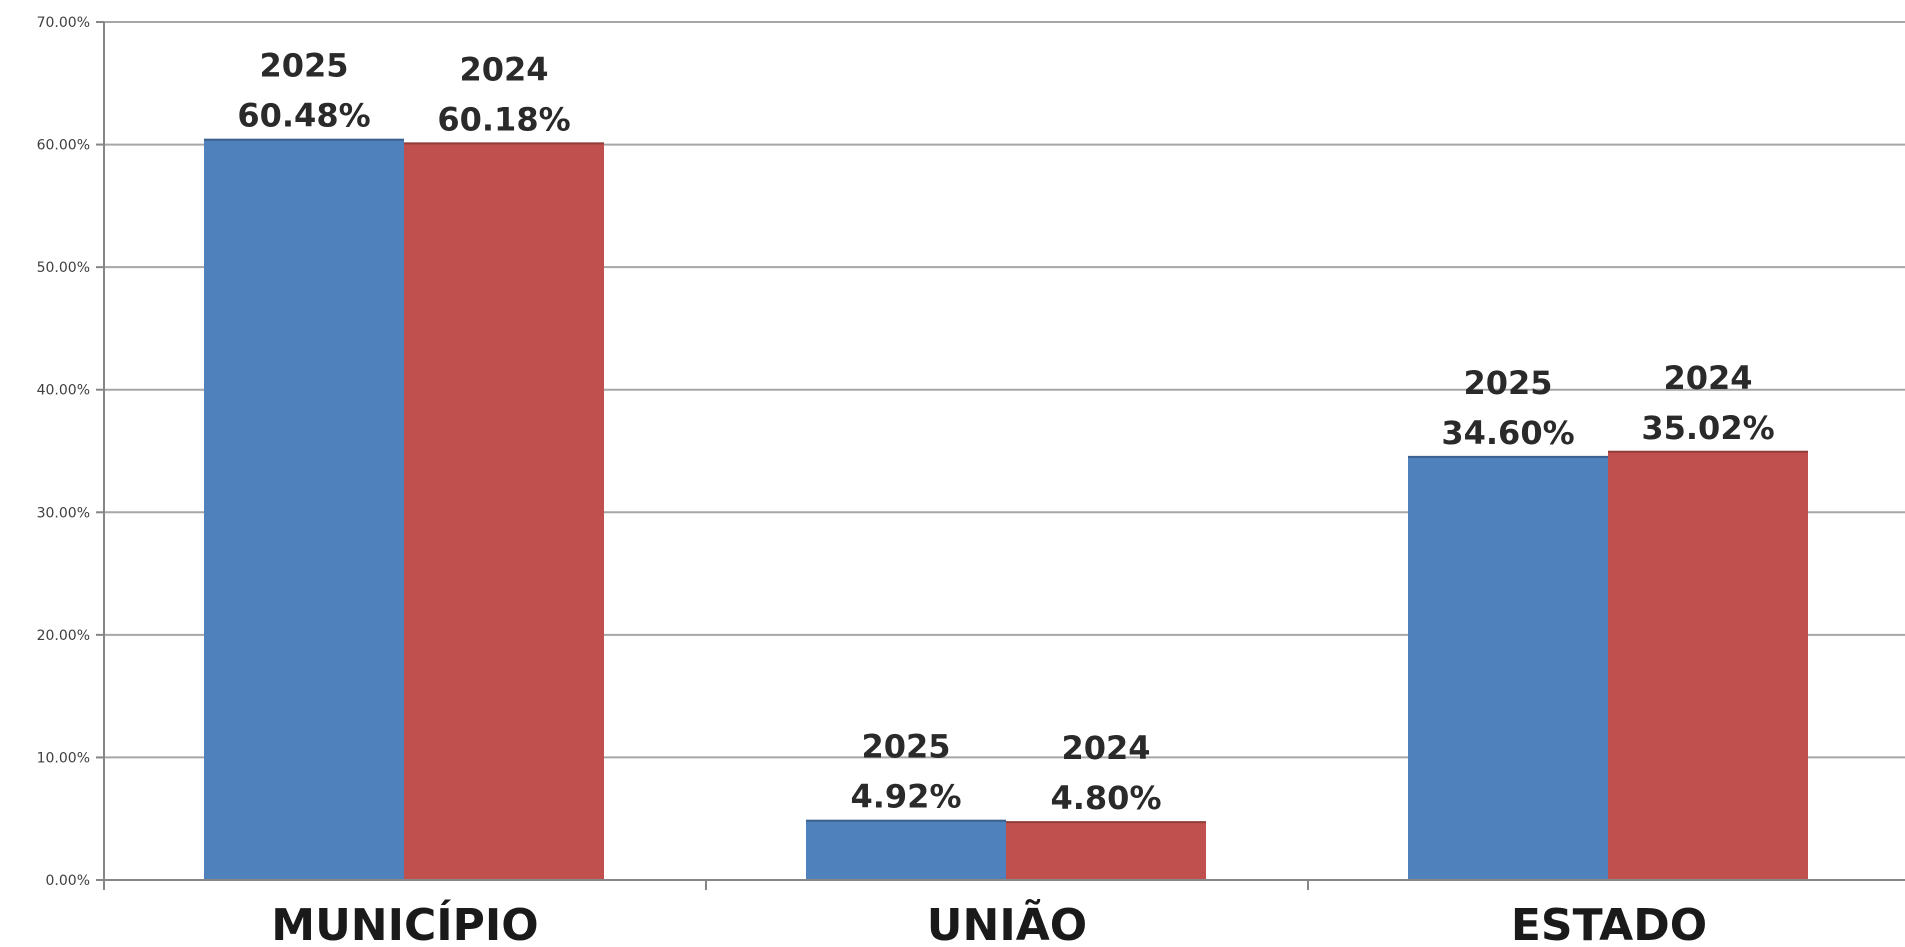  Describe the element at coordinates (63, 513) in the screenshot. I see `y-tick-label: 30.00%` at that location.